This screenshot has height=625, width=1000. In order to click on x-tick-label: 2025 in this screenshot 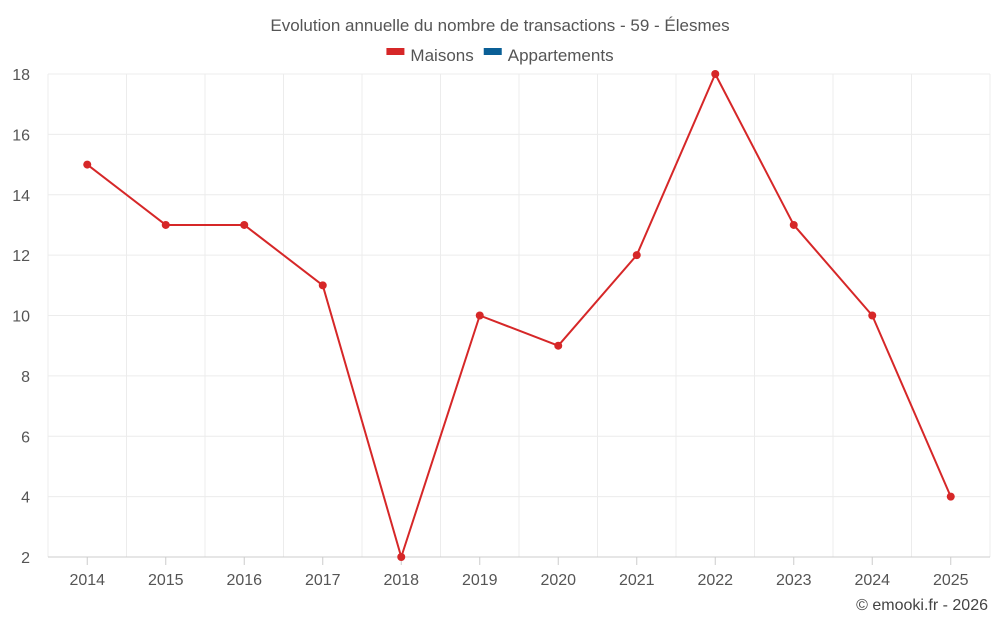, I will do `click(951, 580)`.